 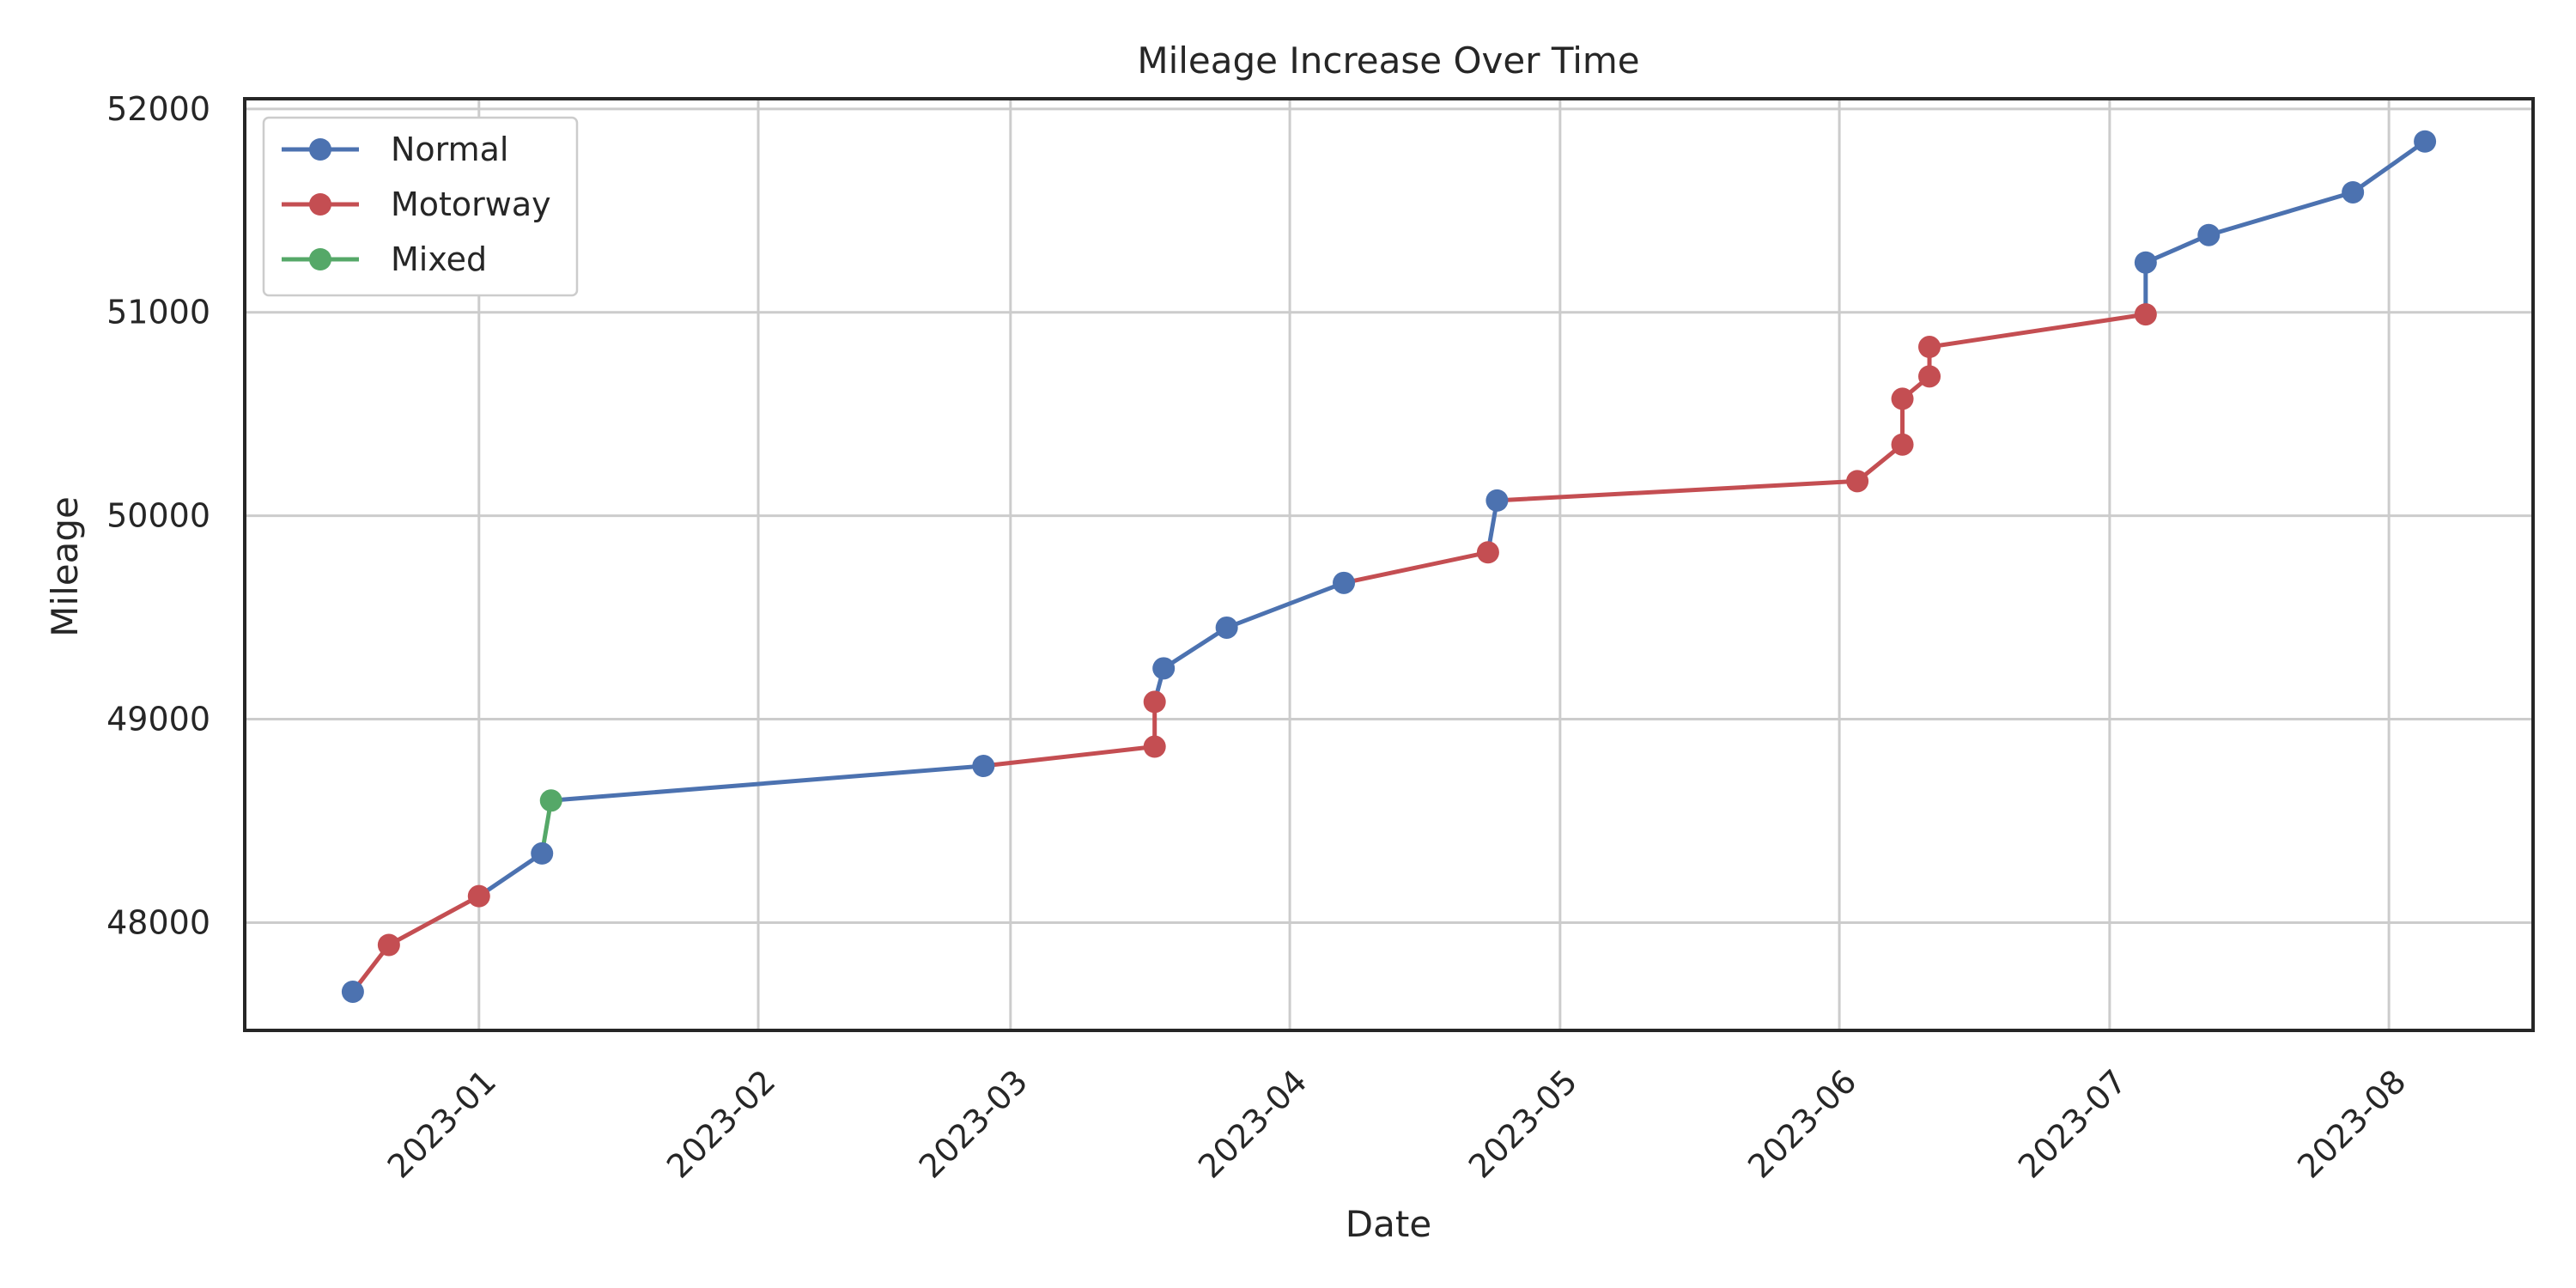 I want to click on legend-label: Motorway, so click(x=471, y=204).